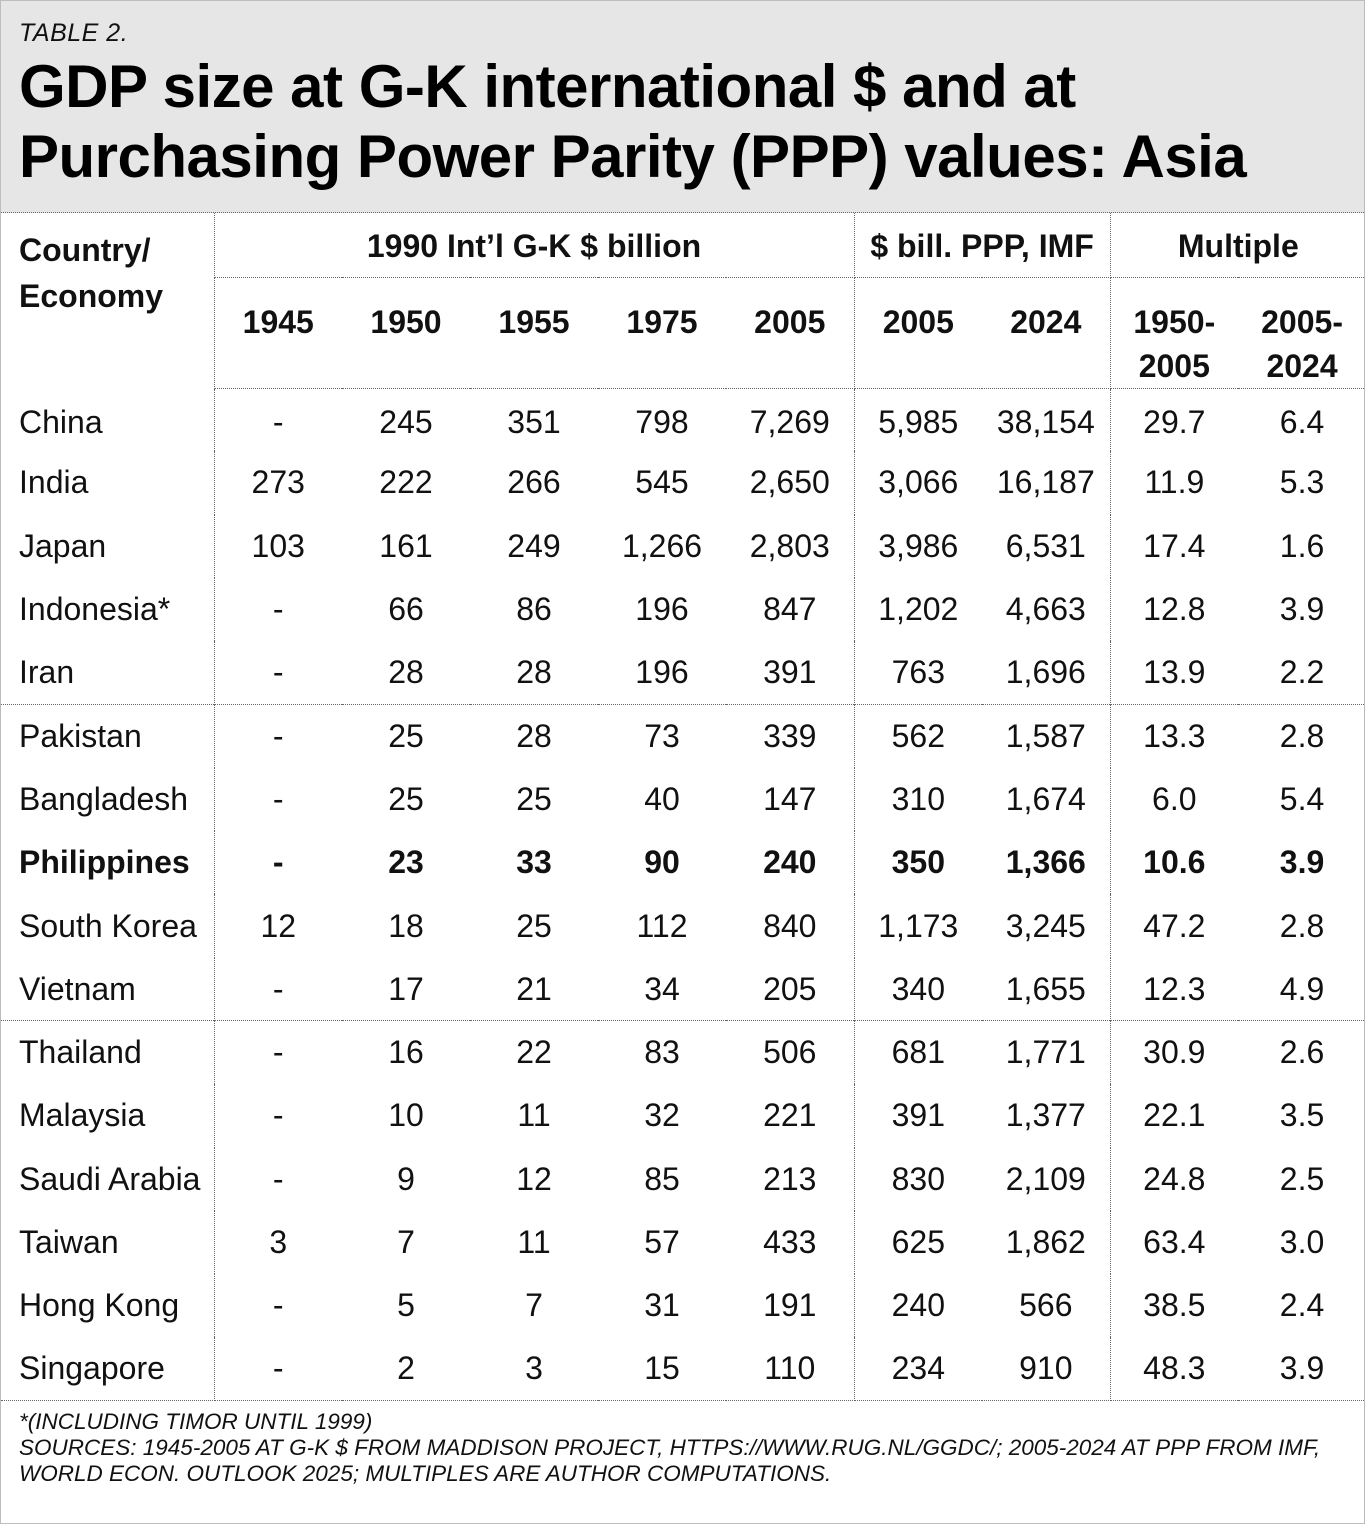 The height and width of the screenshot is (1524, 1365). Describe the element at coordinates (1174, 672) in the screenshot. I see `table-cell: 13.9` at that location.